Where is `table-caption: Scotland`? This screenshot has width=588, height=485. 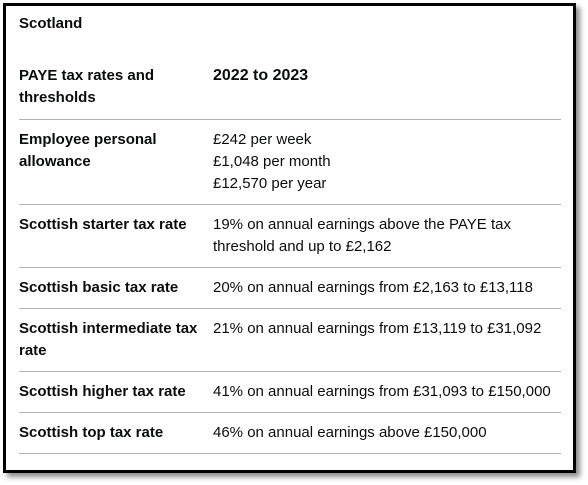 table-caption: Scotland is located at coordinates (51, 23).